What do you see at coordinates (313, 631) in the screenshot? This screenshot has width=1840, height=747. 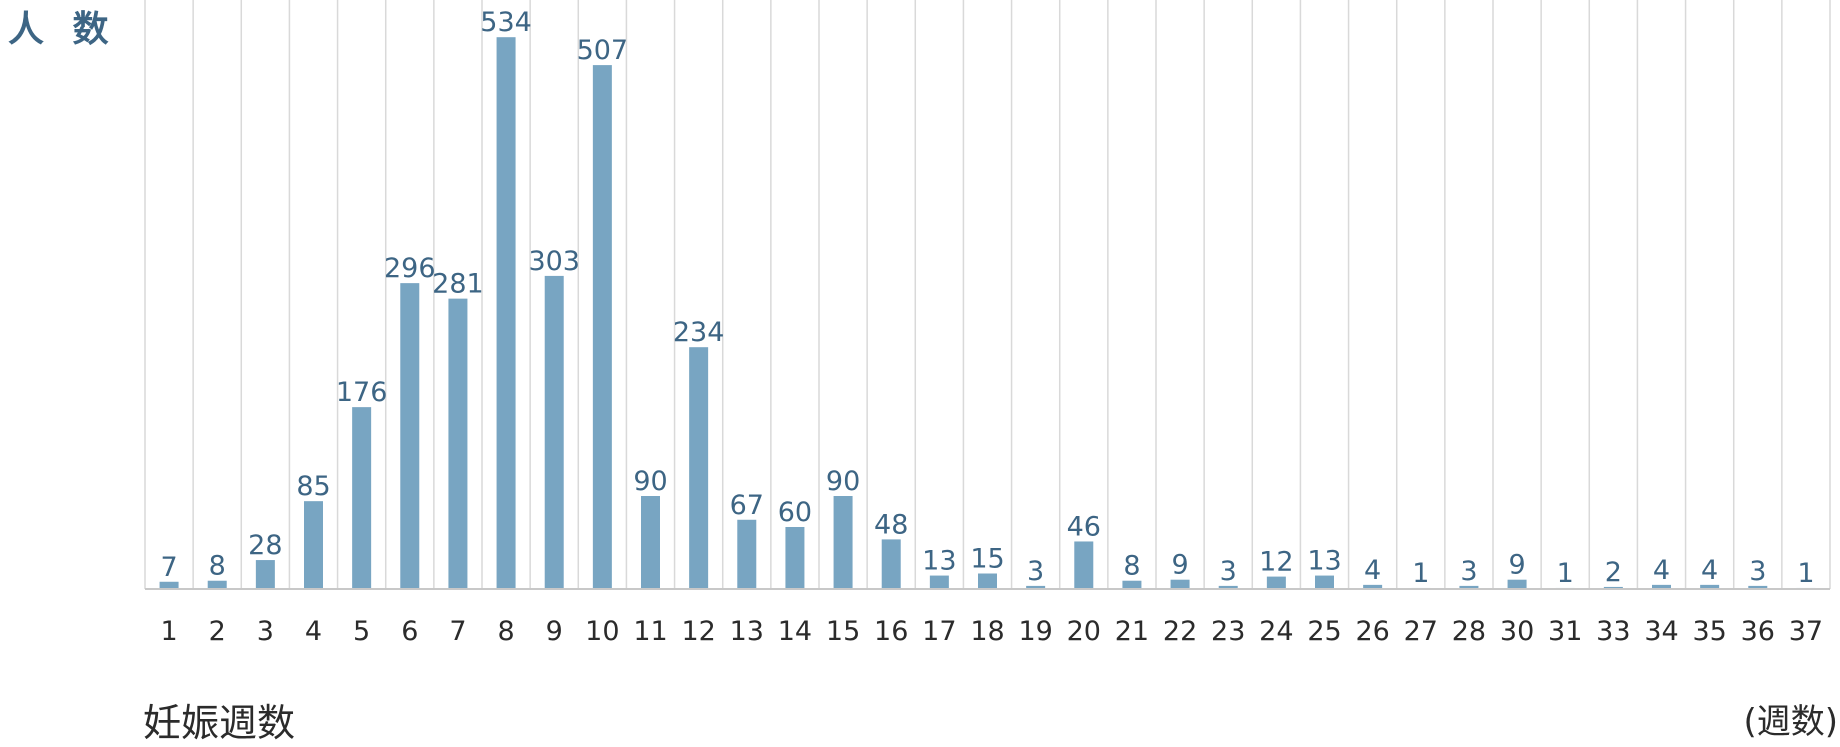 I see `x-tick-4: 4` at bounding box center [313, 631].